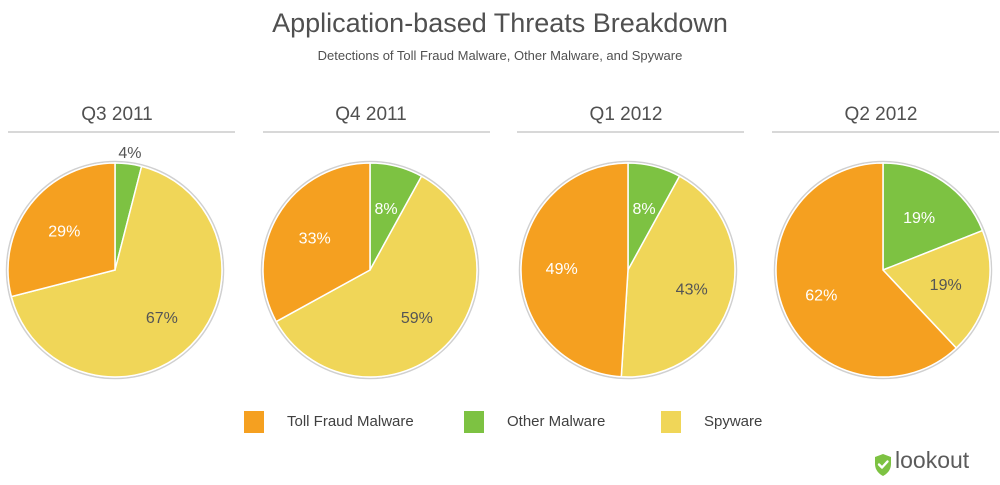 This screenshot has height=485, width=1000. I want to click on pie-chart-2: 8% 59% 33%, so click(370, 270).